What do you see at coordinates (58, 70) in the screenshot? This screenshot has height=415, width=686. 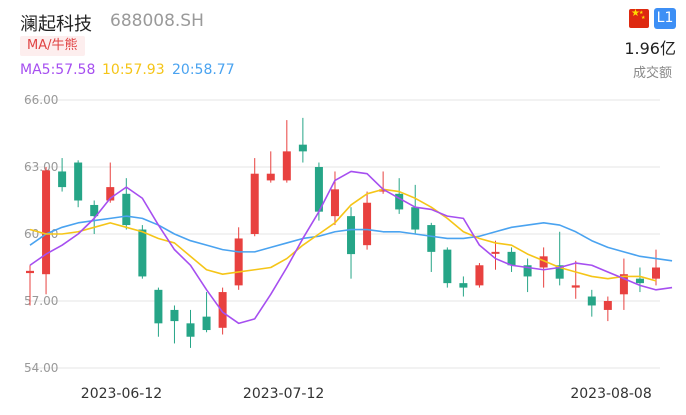 I see `ma5-legend: MA5:57.58` at bounding box center [58, 70].